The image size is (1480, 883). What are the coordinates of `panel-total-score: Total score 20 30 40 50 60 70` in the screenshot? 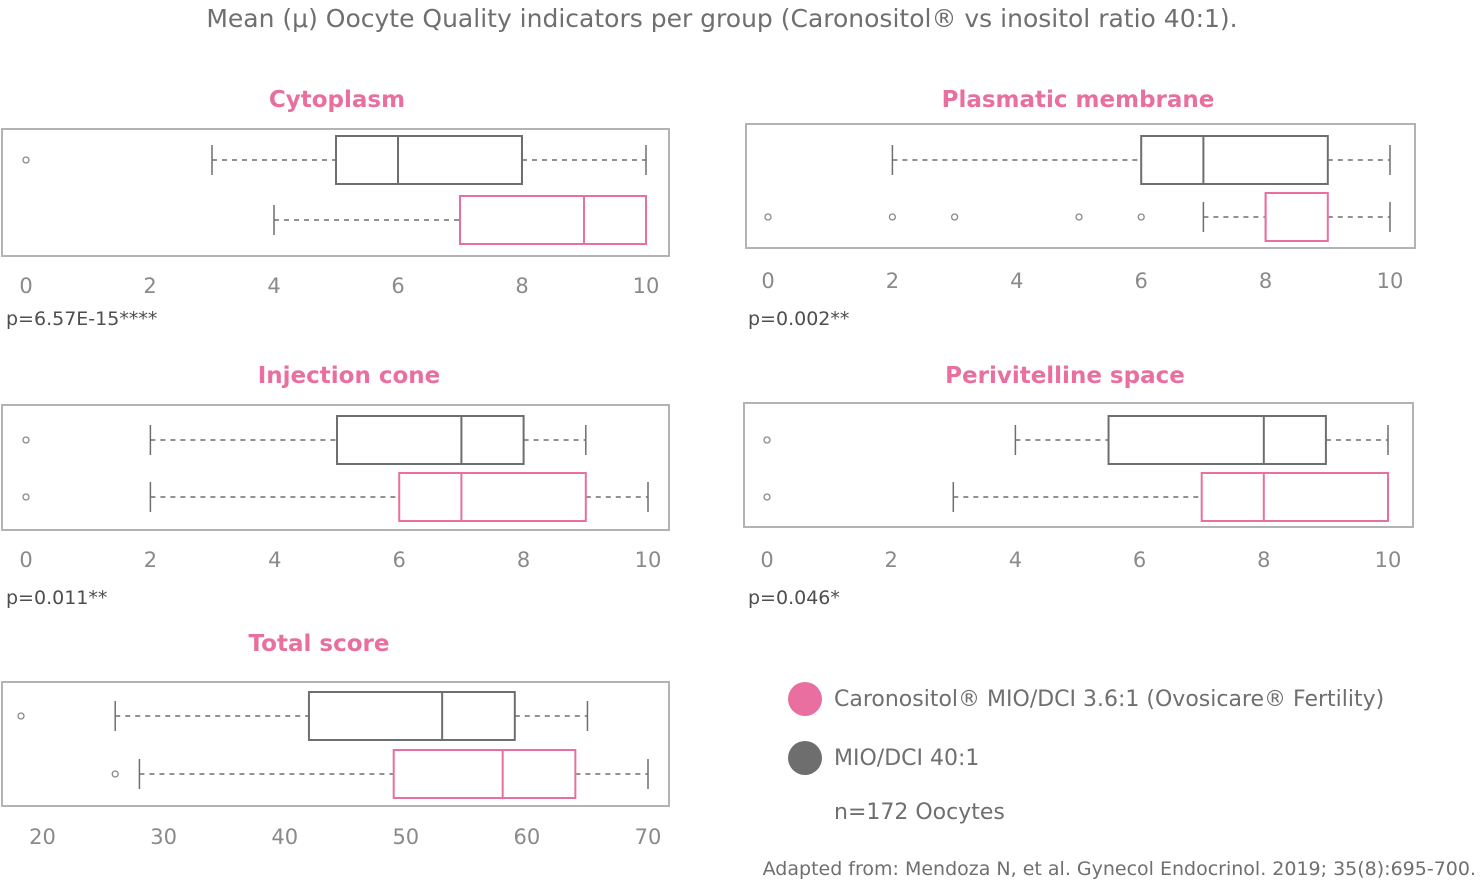 It's located at (335, 740).